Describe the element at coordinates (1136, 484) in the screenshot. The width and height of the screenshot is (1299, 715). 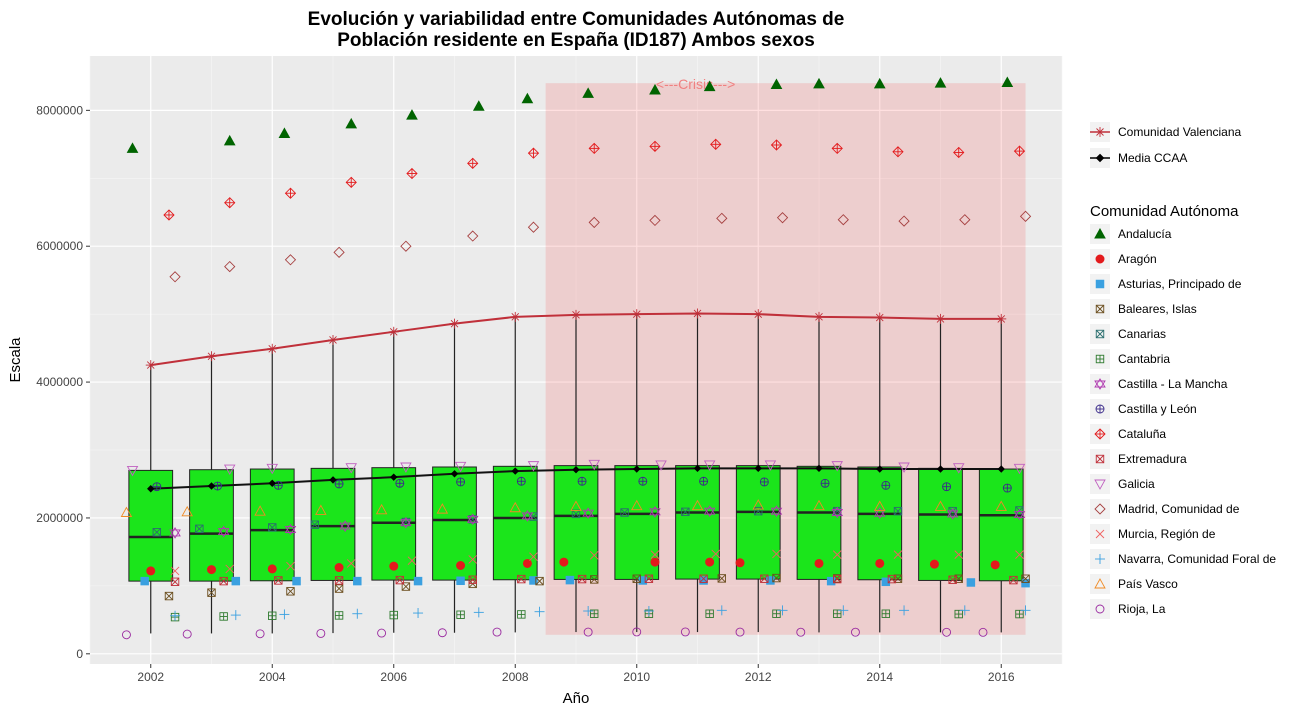
I see `legend-label: Galicia` at that location.